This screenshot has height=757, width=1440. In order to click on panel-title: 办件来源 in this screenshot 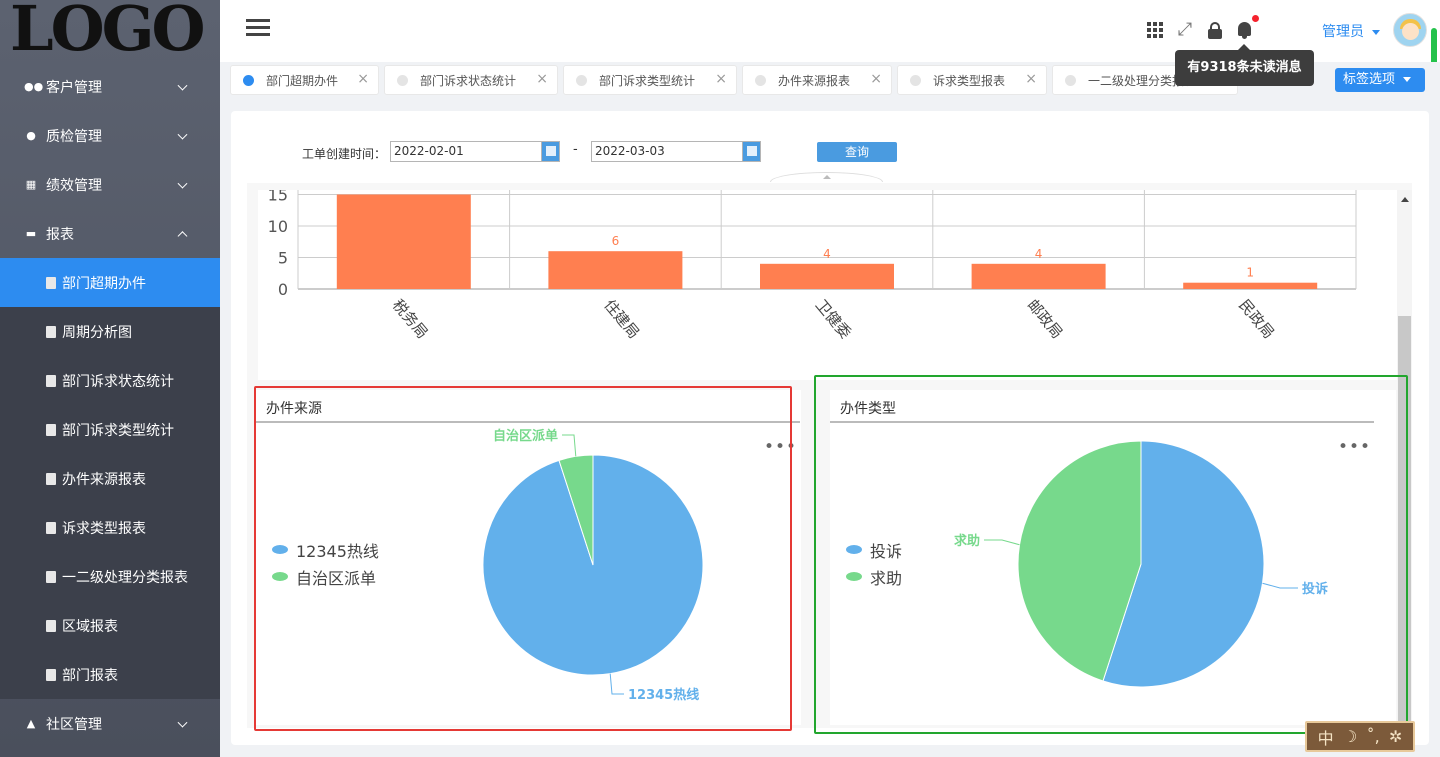, I will do `click(294, 409)`.